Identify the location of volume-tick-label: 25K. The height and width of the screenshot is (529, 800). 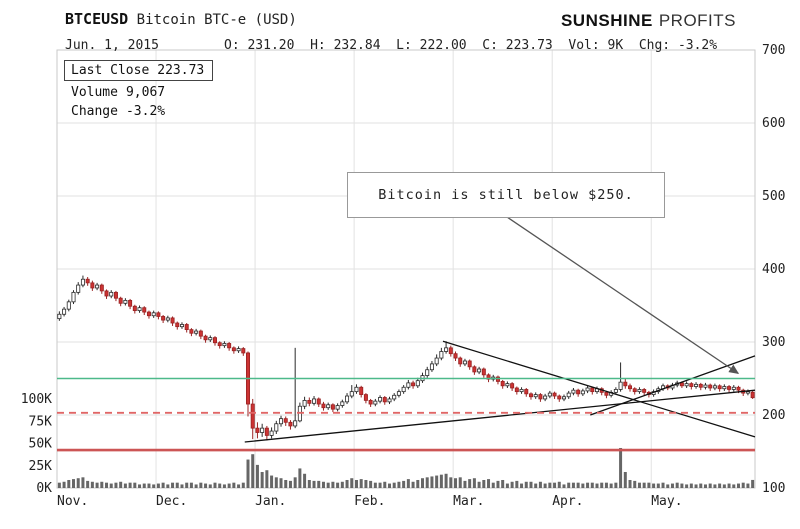
(41, 466).